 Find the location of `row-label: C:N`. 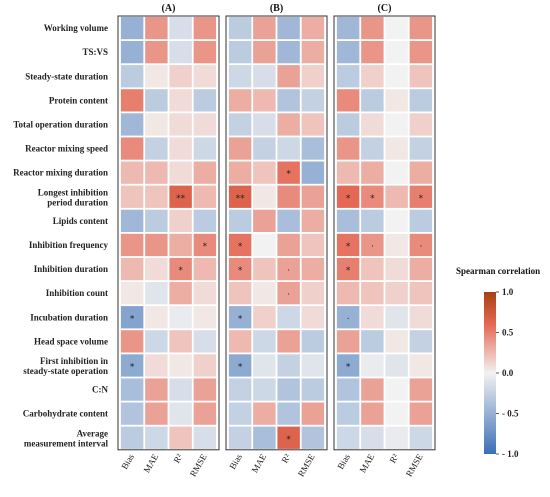

row-label: C:N is located at coordinates (100, 390).